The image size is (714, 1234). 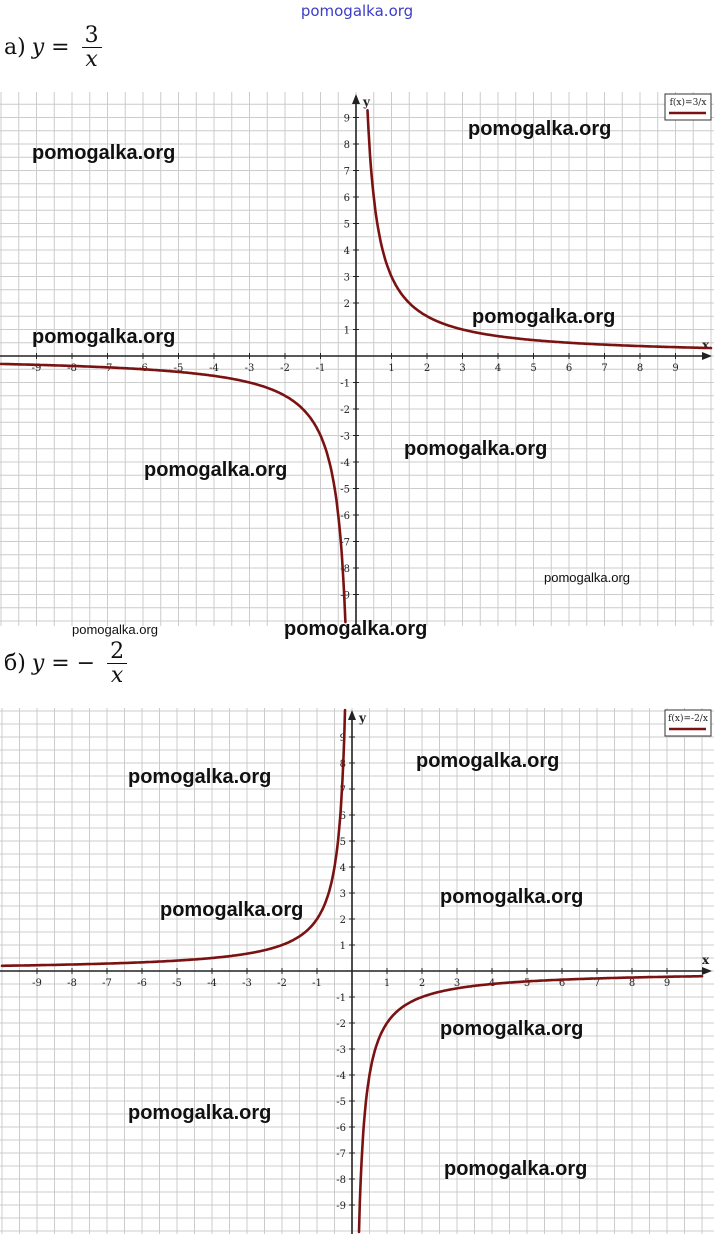 What do you see at coordinates (366, 102) in the screenshot?
I see `y-axis-label: y` at bounding box center [366, 102].